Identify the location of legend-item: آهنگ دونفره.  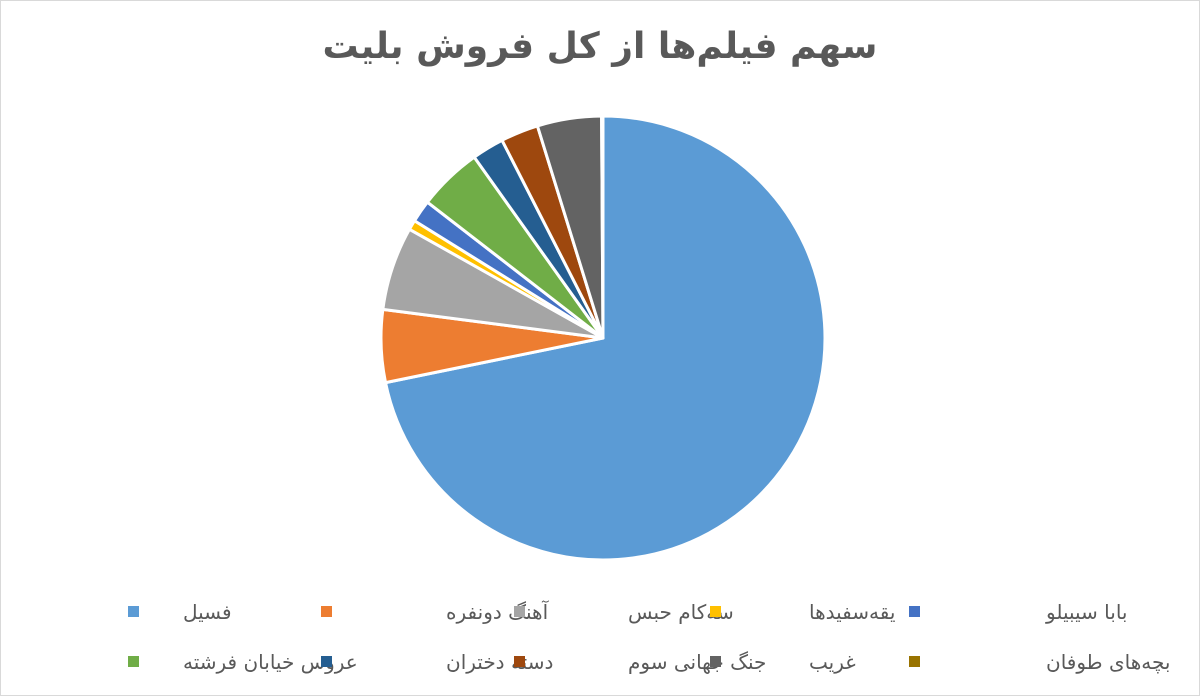
(435, 611).